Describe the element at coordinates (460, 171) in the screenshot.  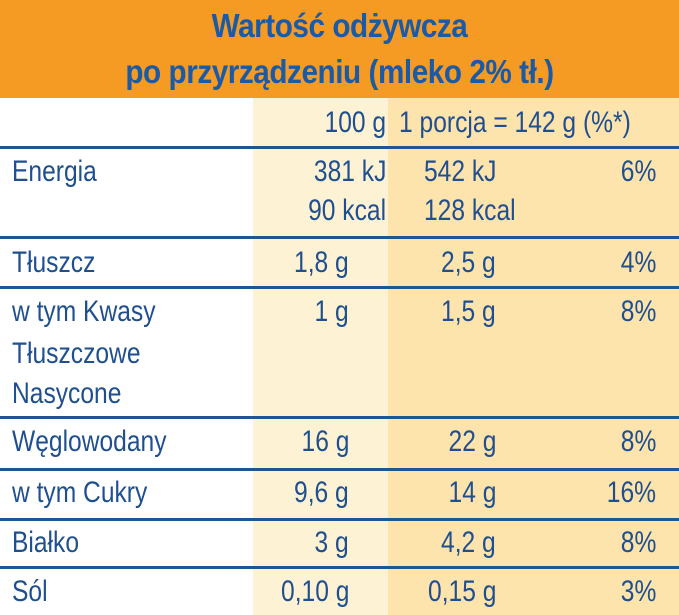
I see `value-portion: 542 kJ` at that location.